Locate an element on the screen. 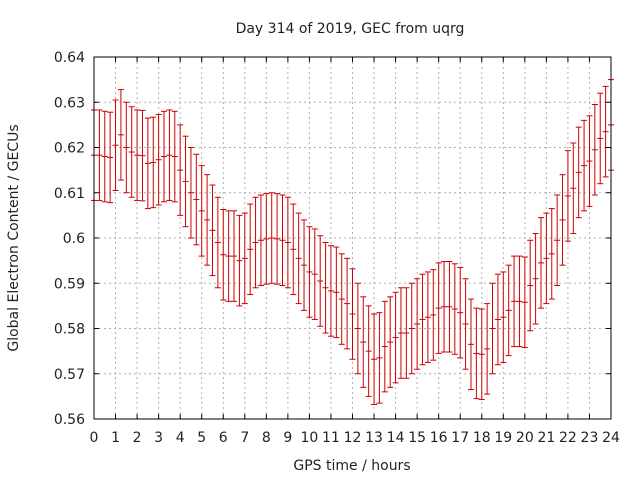 Image resolution: width=640 pixels, height=480 pixels. x-tick-label: 1 is located at coordinates (115, 438).